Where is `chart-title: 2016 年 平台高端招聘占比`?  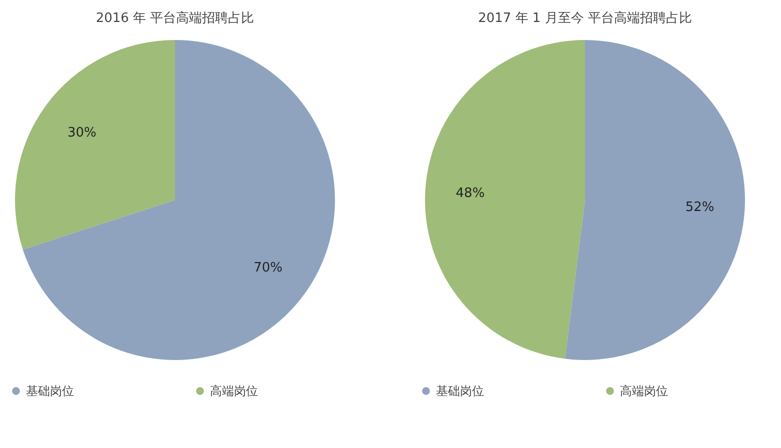
chart-title: 2016 年 平台高端招聘占比 is located at coordinates (175, 18).